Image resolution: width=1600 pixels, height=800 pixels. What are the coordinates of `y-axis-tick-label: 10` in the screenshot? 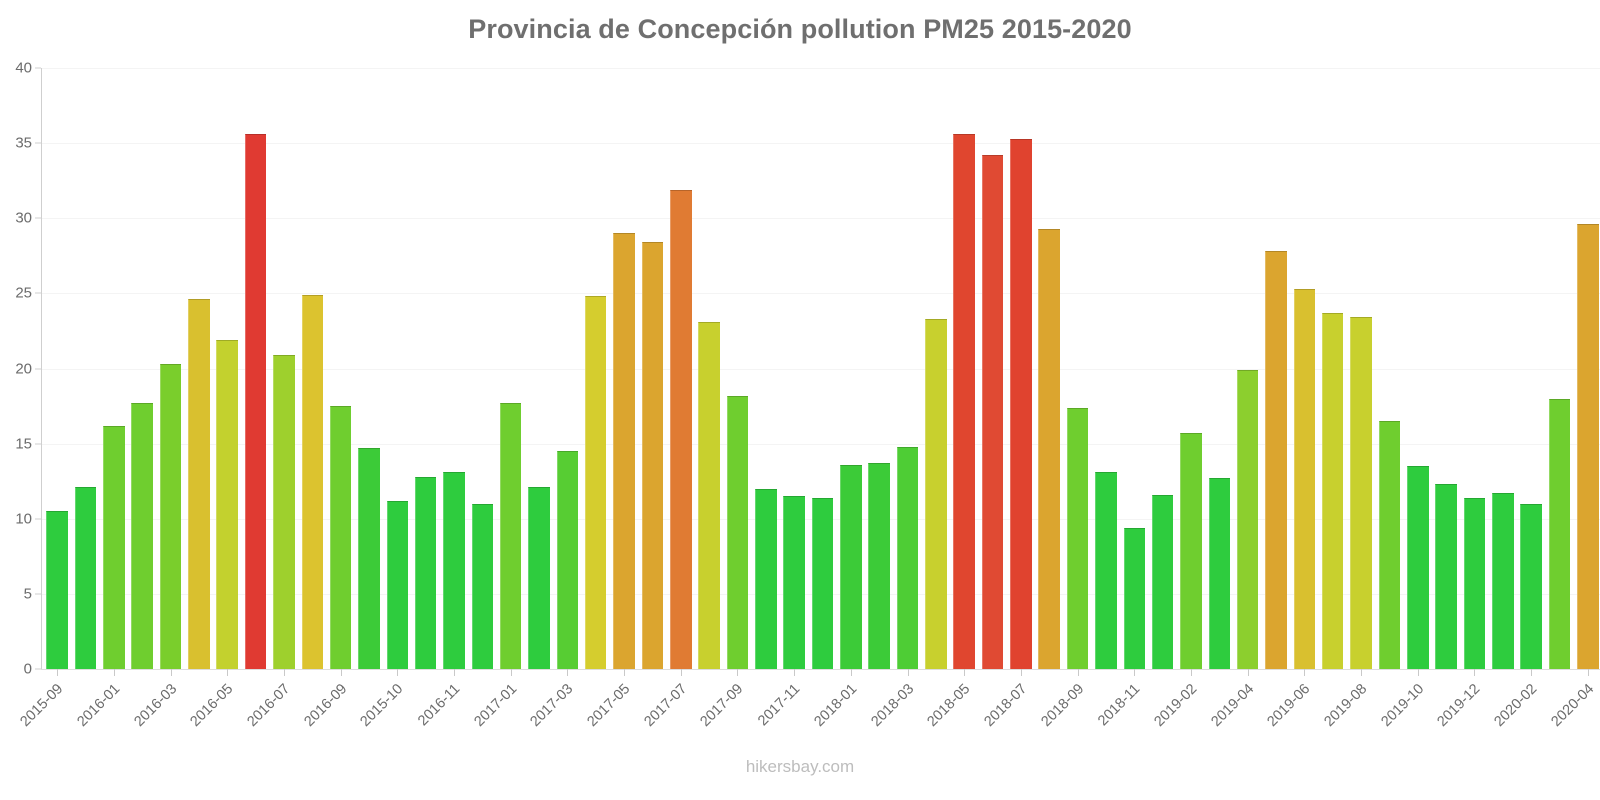 It's located at (23, 519).